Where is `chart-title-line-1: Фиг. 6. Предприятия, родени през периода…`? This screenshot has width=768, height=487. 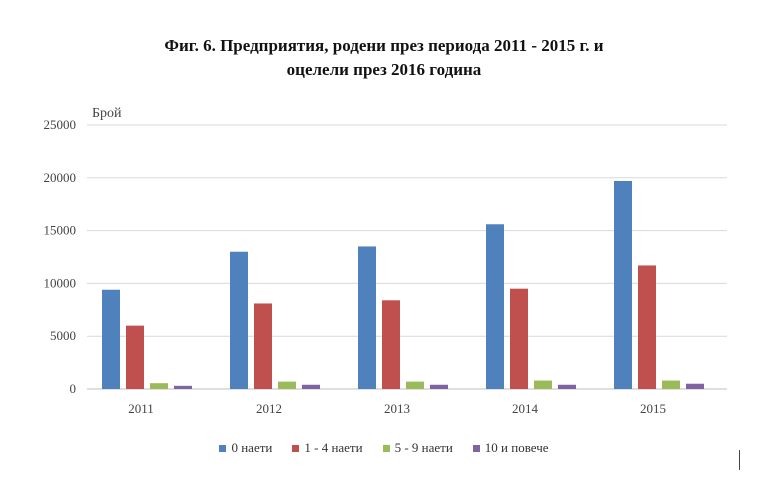 chart-title-line-1: Фиг. 6. Предприятия, родени през периода… is located at coordinates (384, 45).